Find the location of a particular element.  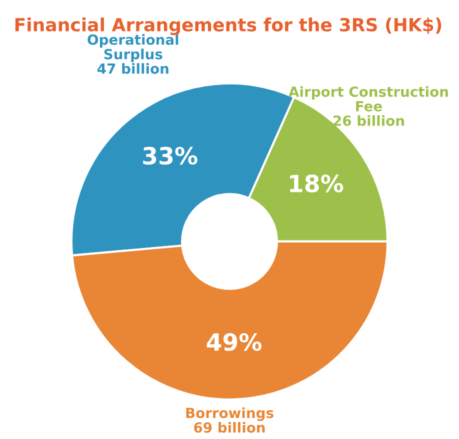

text: 33% is located at coordinates (170, 155).